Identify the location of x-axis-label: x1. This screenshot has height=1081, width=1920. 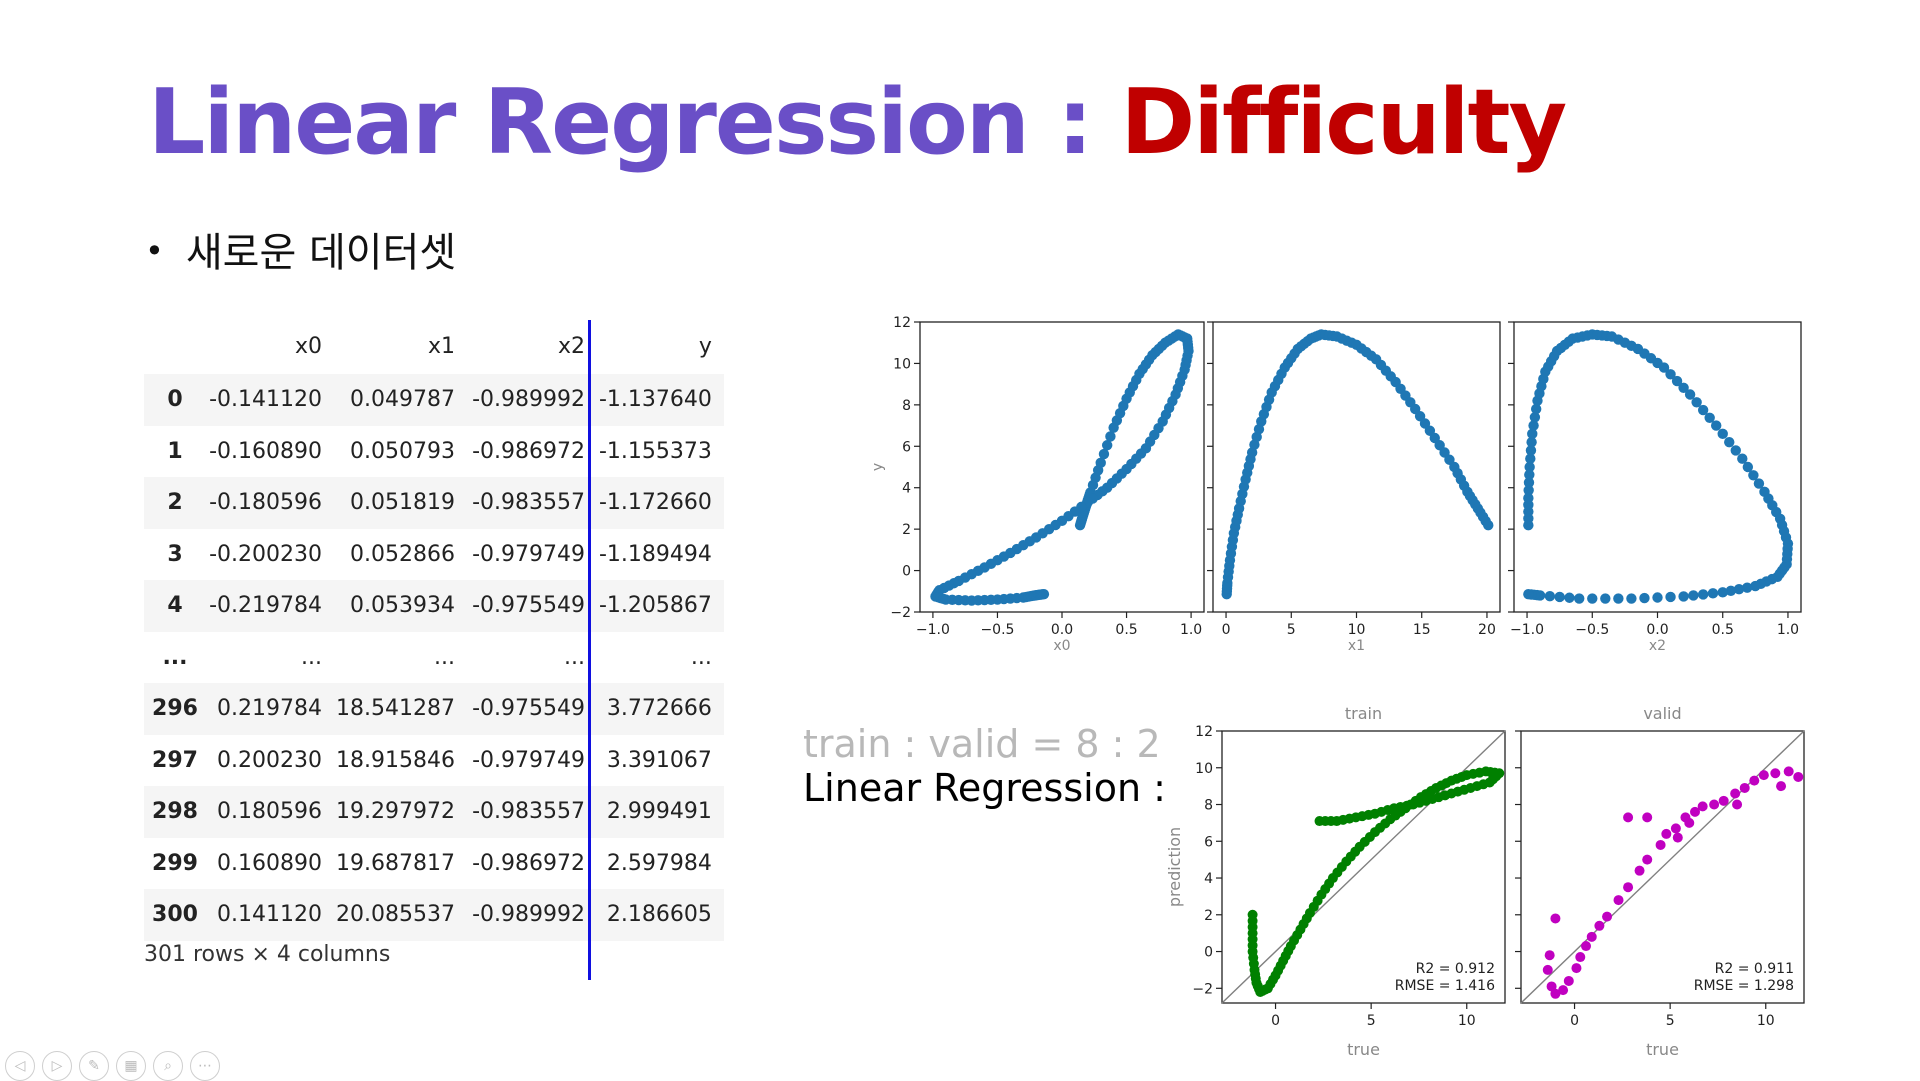
(1356, 646).